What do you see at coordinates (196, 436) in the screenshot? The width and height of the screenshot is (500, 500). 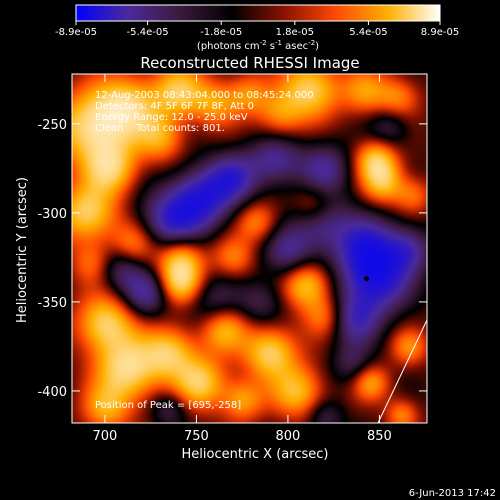 I see `x-tick-label: 750` at bounding box center [196, 436].